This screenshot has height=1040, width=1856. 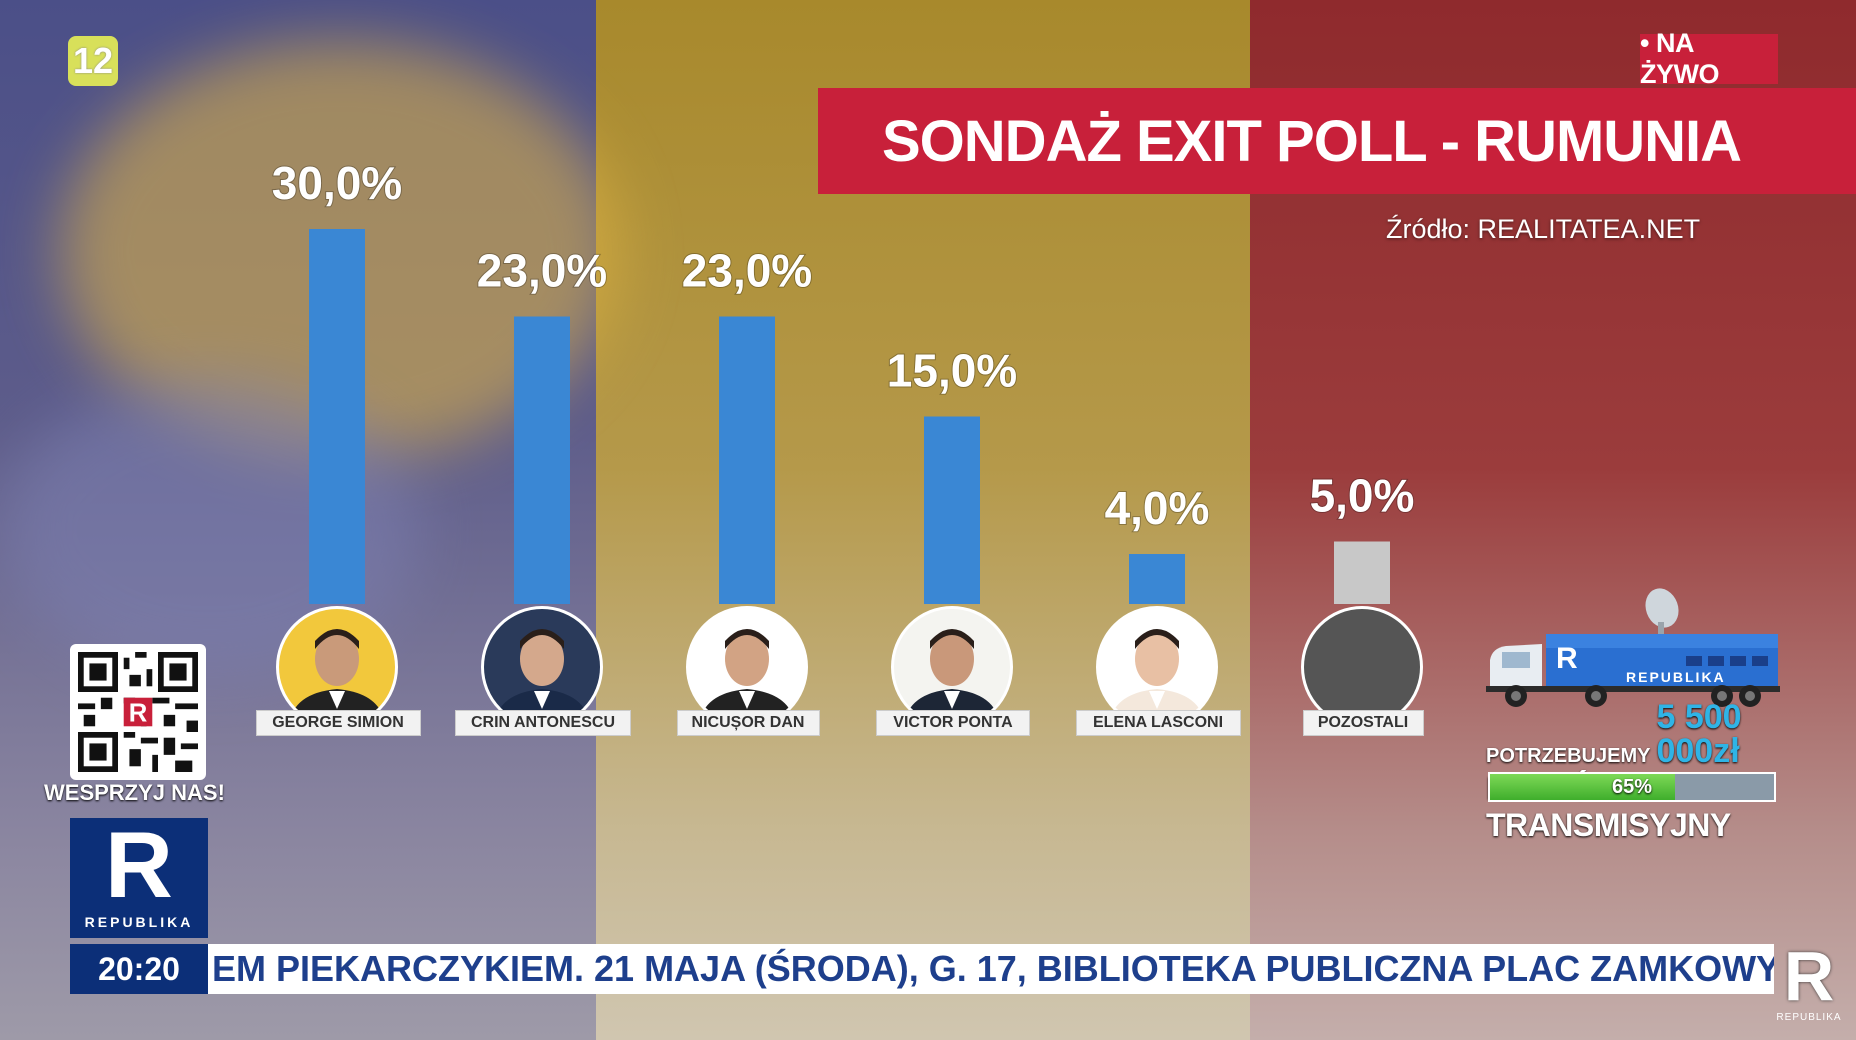 I want to click on source-label: Źródło: REALITATEA.NET, so click(x=1543, y=229).